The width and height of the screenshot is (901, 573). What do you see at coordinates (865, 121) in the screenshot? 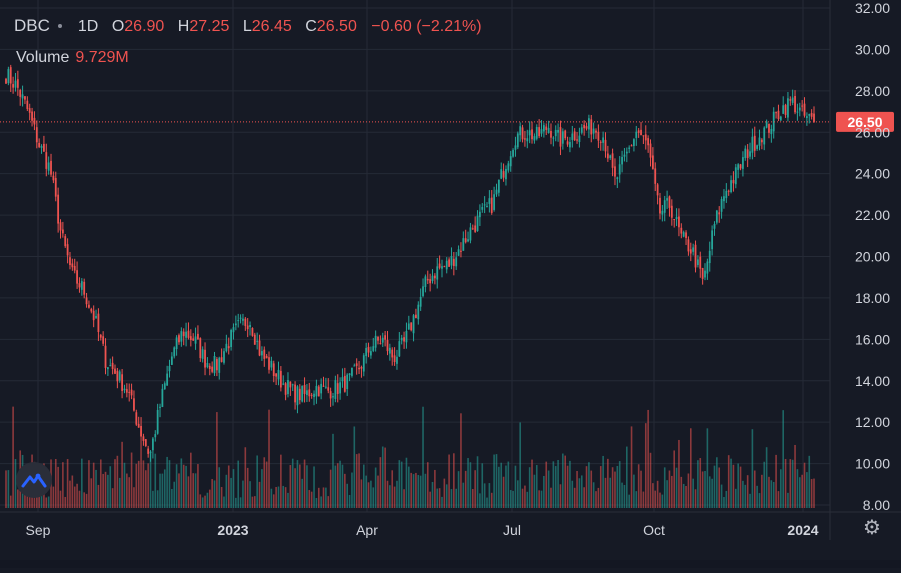
I see `last-price-tag` at bounding box center [865, 121].